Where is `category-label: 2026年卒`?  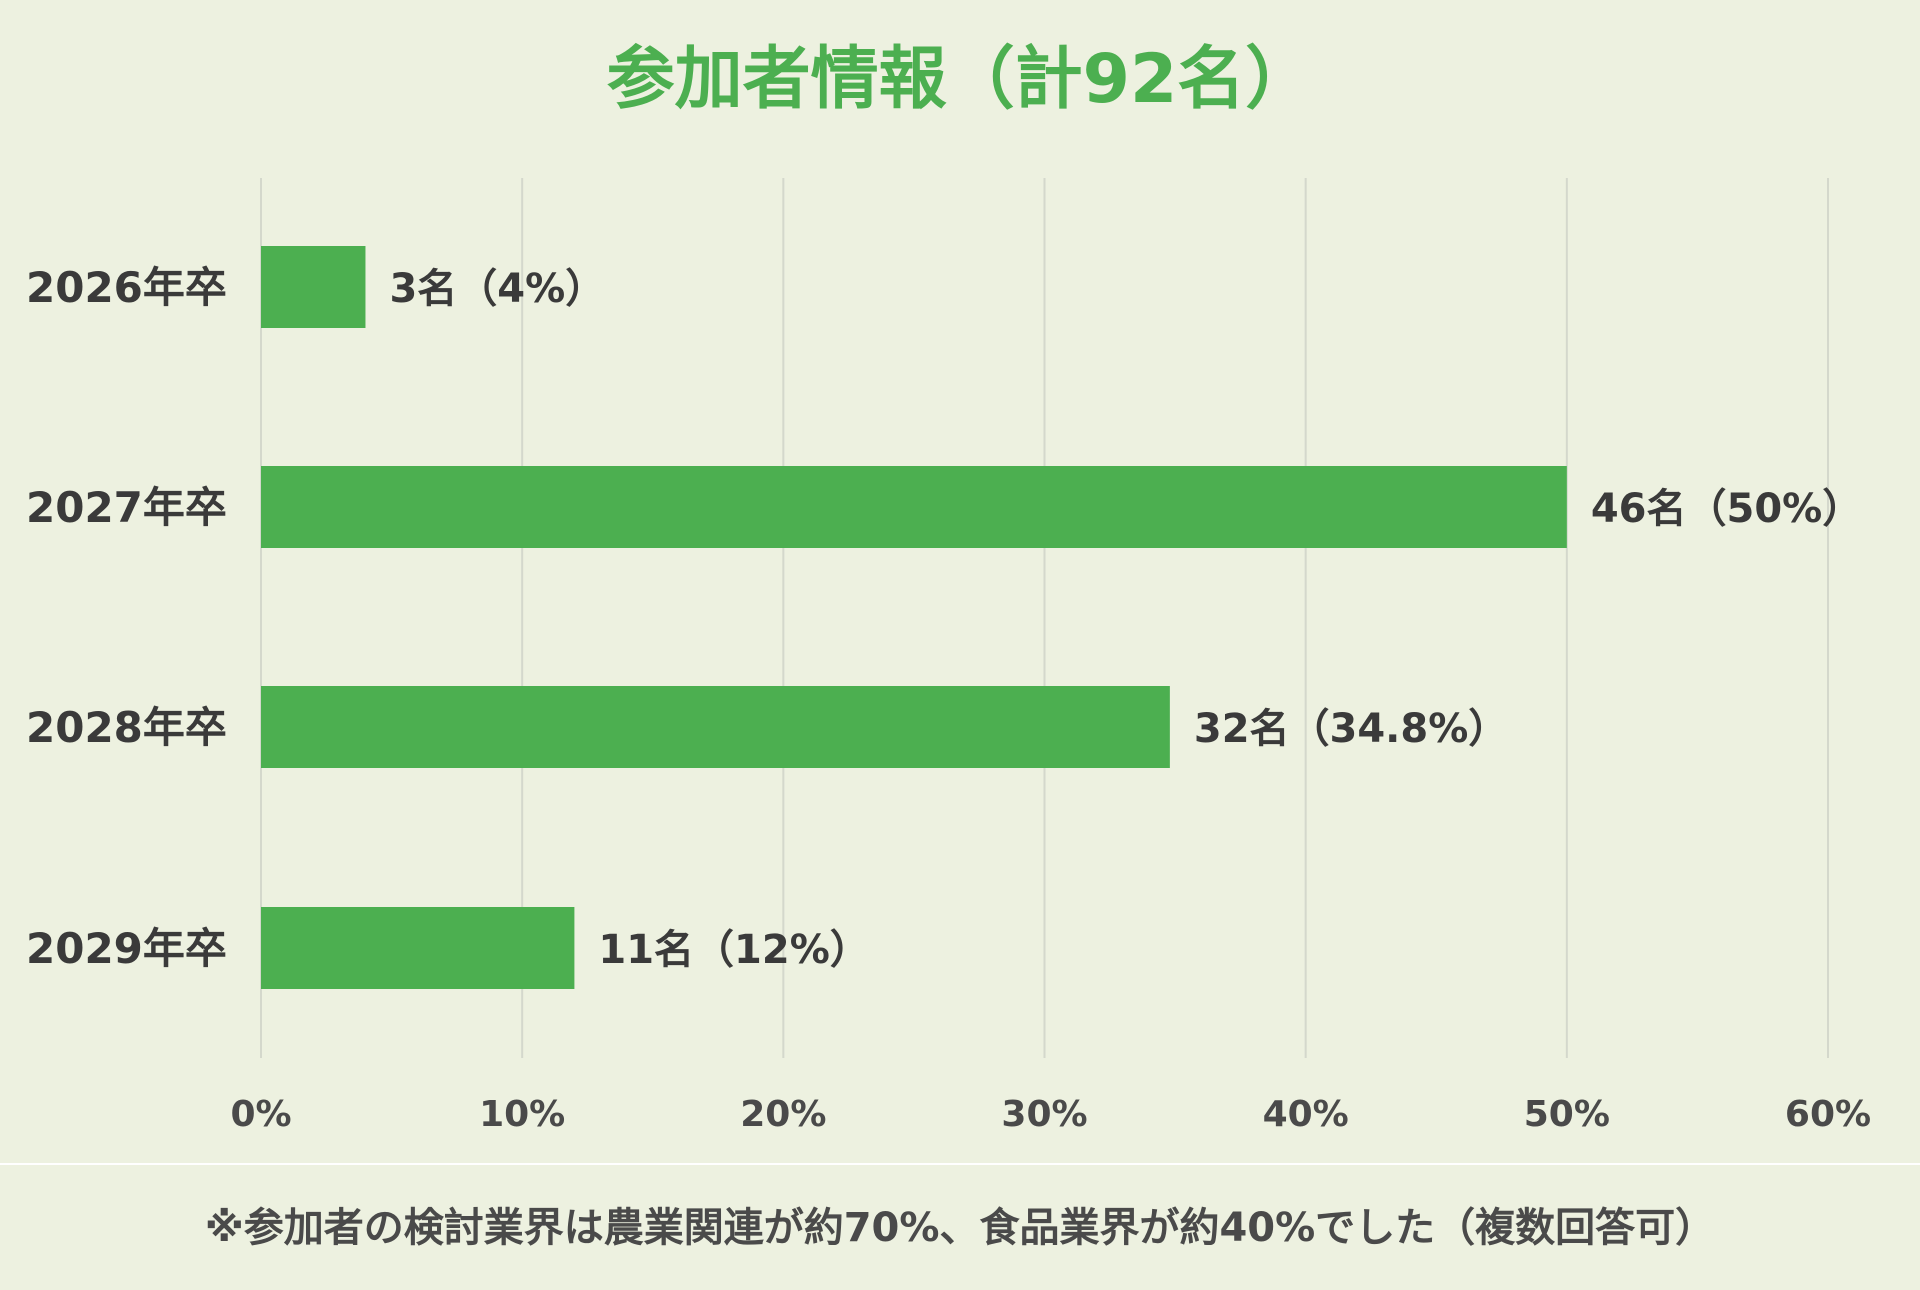 category-label: 2026年卒 is located at coordinates (126, 287).